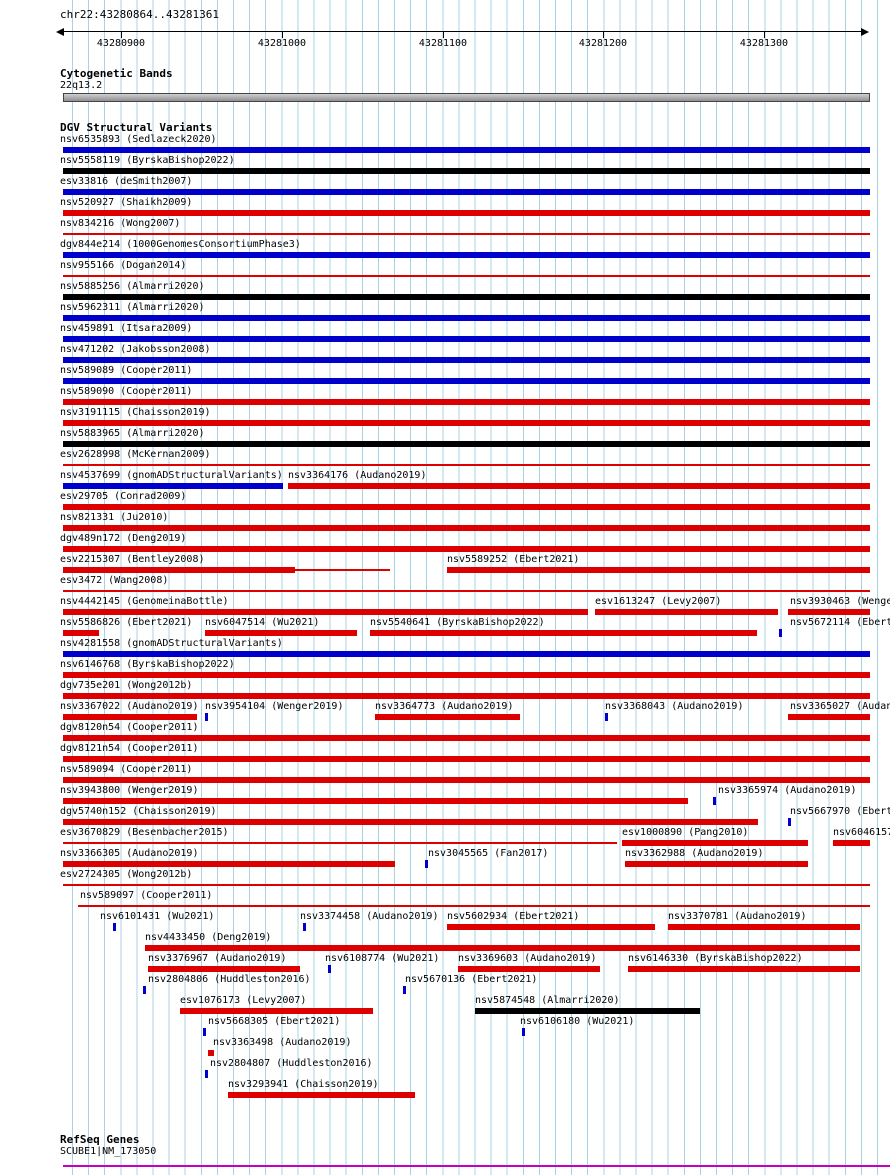 Image resolution: width=890 pixels, height=1175 pixels. Describe the element at coordinates (126, 370) in the screenshot. I see `variant-label: nsv589089 (Cooper2011)` at that location.